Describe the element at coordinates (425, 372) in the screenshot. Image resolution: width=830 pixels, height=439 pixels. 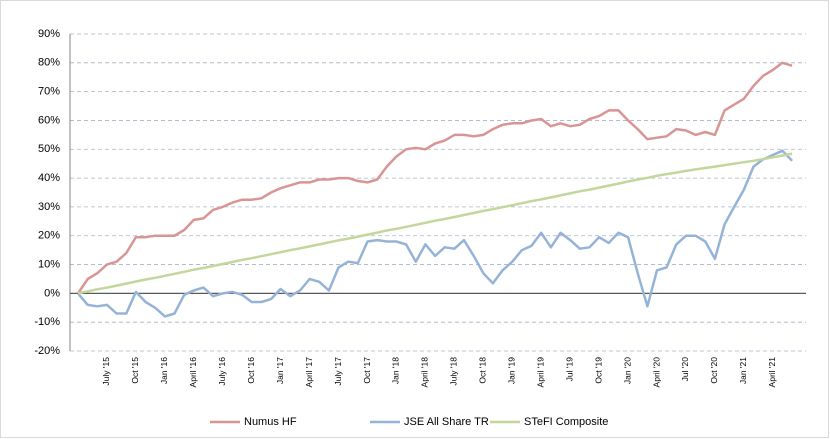
I see `x-tick-label: April '18` at that location.